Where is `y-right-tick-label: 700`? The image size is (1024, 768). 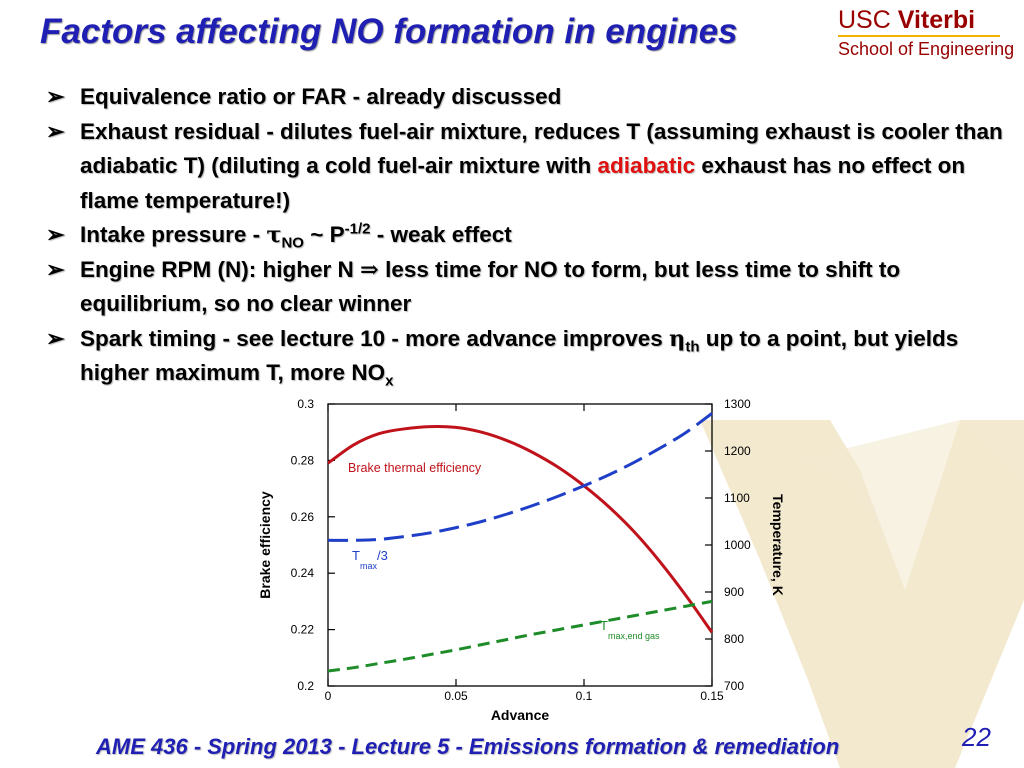
y-right-tick-label: 700 is located at coordinates (734, 686).